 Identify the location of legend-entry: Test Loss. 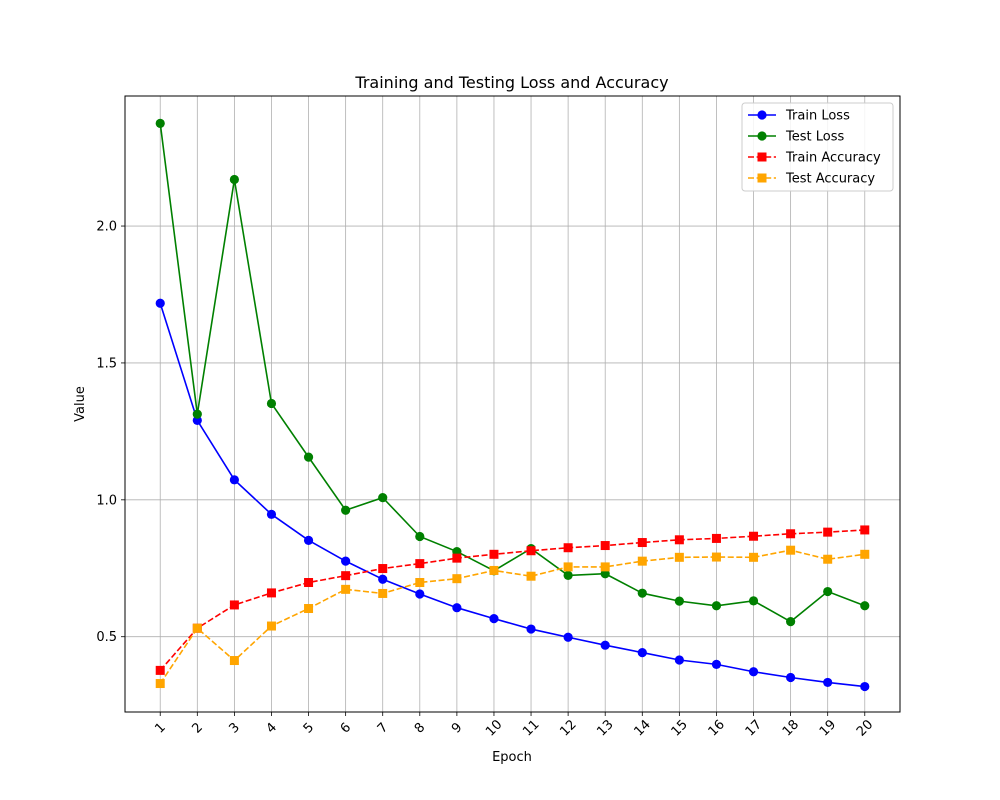
(796, 137).